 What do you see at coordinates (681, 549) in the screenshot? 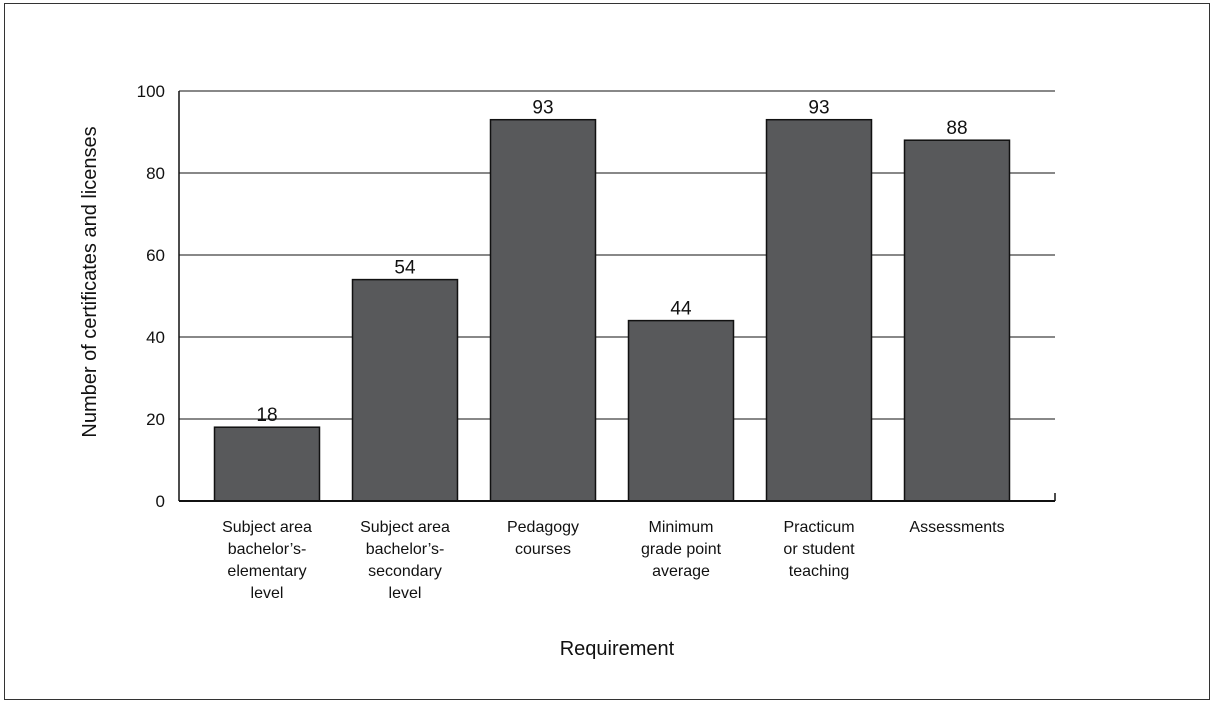
I see `category-label: Minimum grade point average` at bounding box center [681, 549].